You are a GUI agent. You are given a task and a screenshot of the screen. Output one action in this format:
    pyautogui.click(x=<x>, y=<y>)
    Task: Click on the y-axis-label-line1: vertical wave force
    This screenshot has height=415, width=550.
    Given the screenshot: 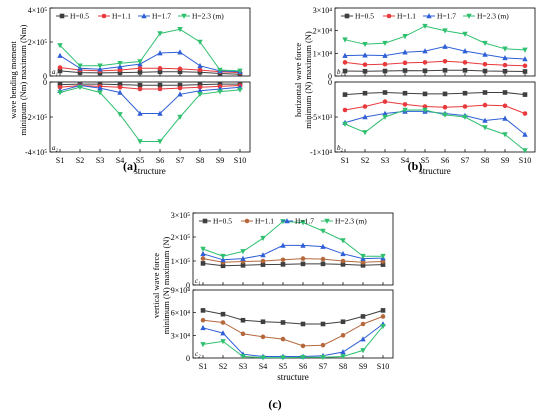 What is the action you would take?
    pyautogui.click(x=156, y=285)
    